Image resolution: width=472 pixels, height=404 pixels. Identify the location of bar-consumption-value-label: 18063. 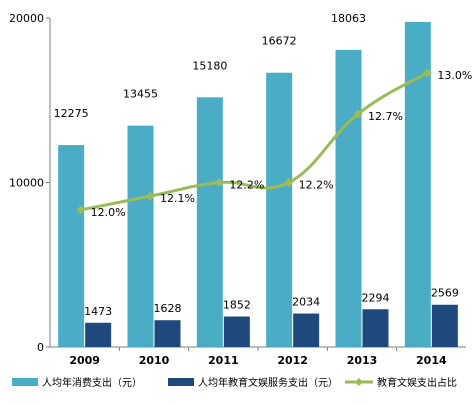
(348, 18).